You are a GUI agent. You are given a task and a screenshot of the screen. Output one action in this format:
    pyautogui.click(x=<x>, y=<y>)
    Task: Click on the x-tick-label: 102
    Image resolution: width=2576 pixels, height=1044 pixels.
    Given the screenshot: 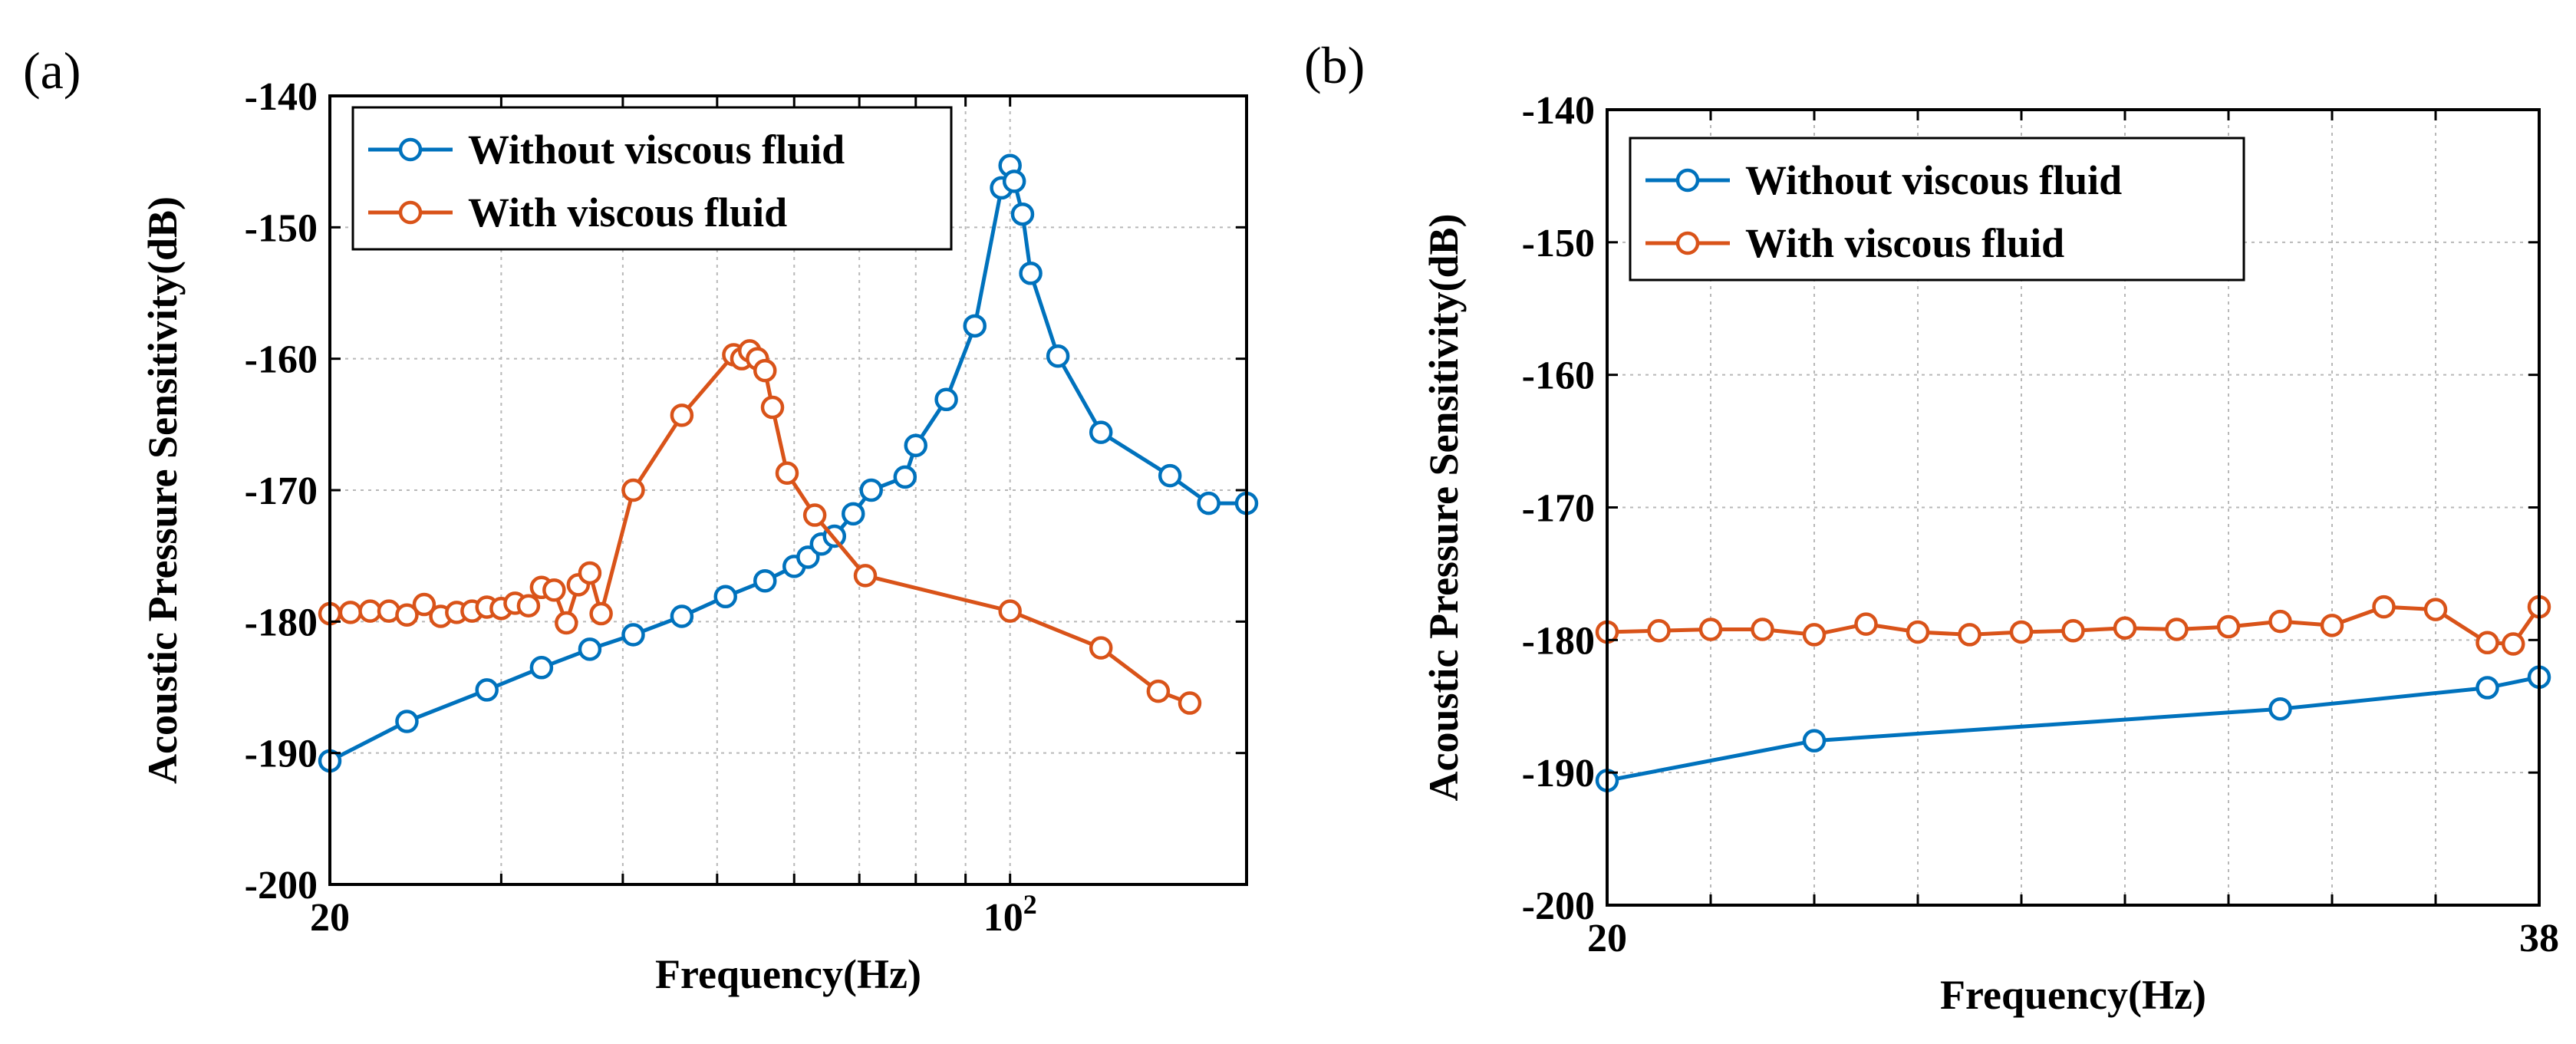 What is the action you would take?
    pyautogui.click(x=1010, y=915)
    